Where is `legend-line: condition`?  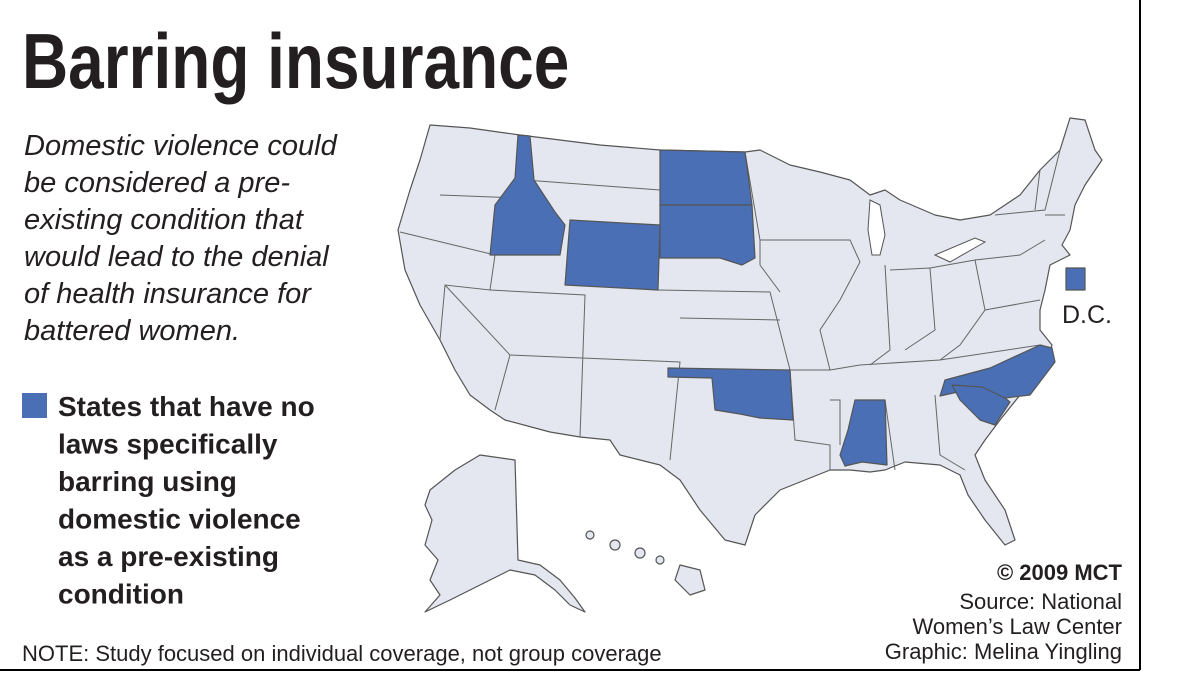
legend-line: condition is located at coordinates (121, 594).